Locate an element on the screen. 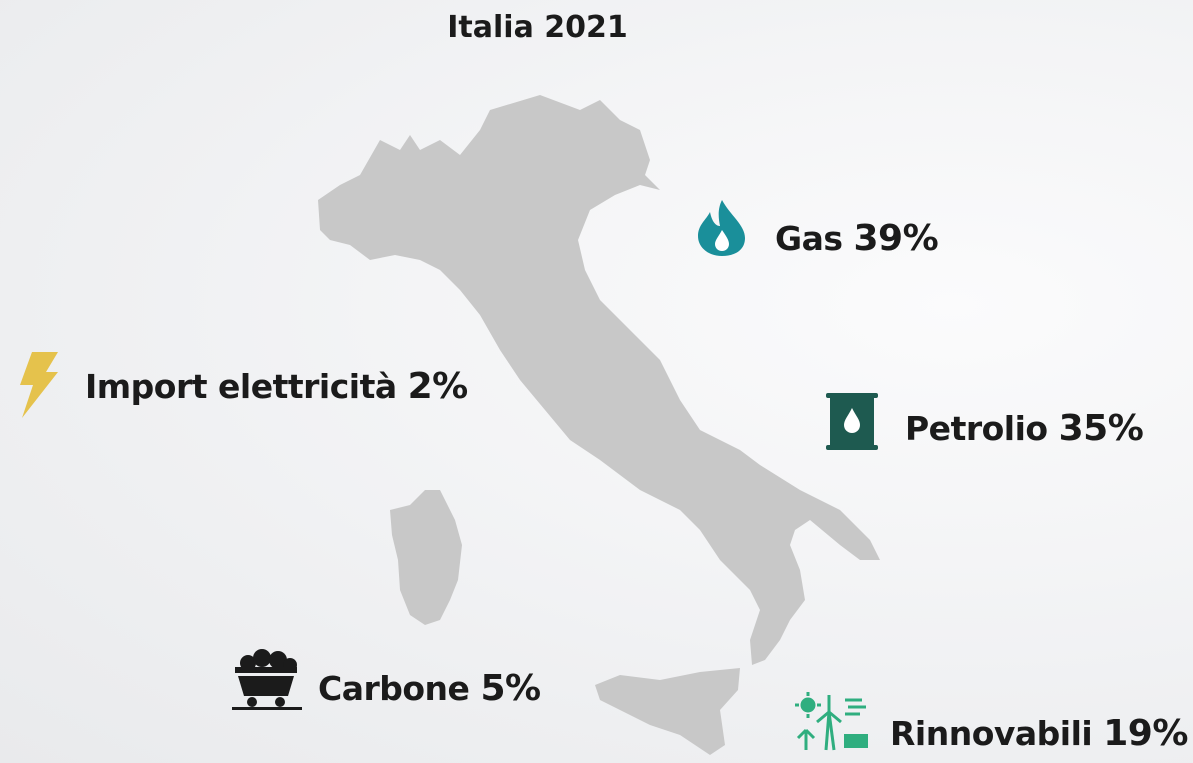 Image resolution: width=1193 pixels, height=763 pixels. coal-label: Carbone 5% is located at coordinates (429, 688).